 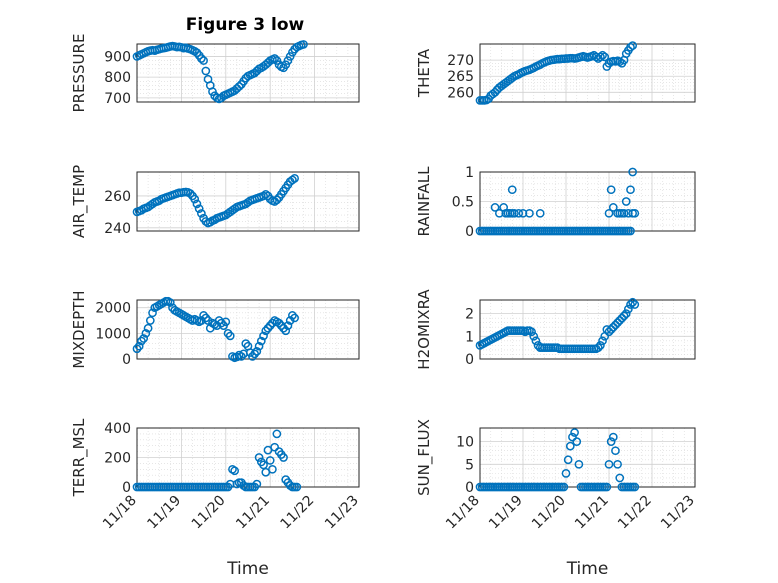 I want to click on x-tick-label: 11/19, so click(x=164, y=513).